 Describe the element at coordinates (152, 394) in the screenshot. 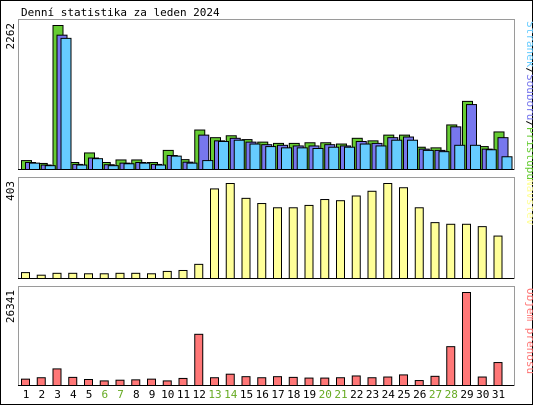

I see `day-label-9: 9` at that location.